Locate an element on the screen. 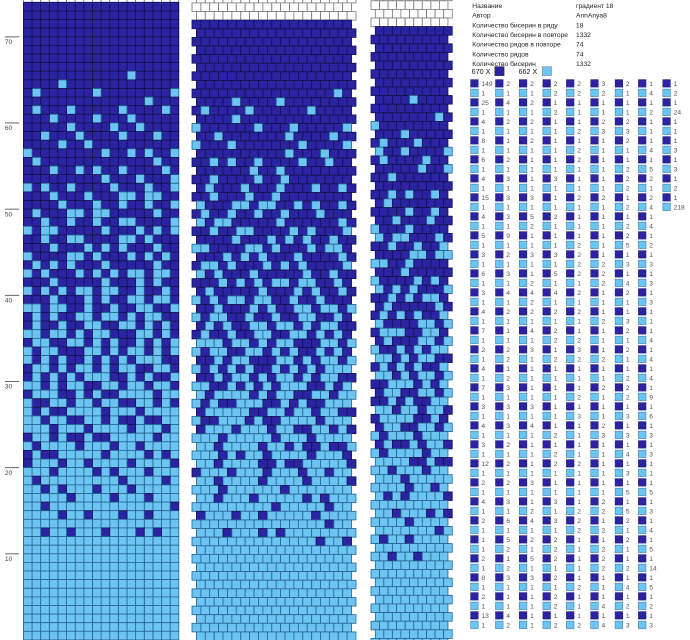 This screenshot has width=690, height=640. svg-text: 6 is located at coordinates (483, 160).